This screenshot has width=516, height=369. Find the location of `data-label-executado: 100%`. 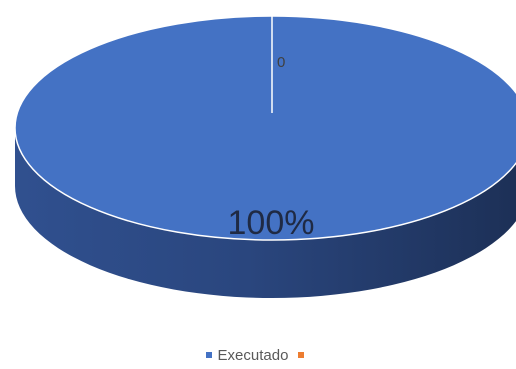

data-label-executado: 100% is located at coordinates (271, 223).